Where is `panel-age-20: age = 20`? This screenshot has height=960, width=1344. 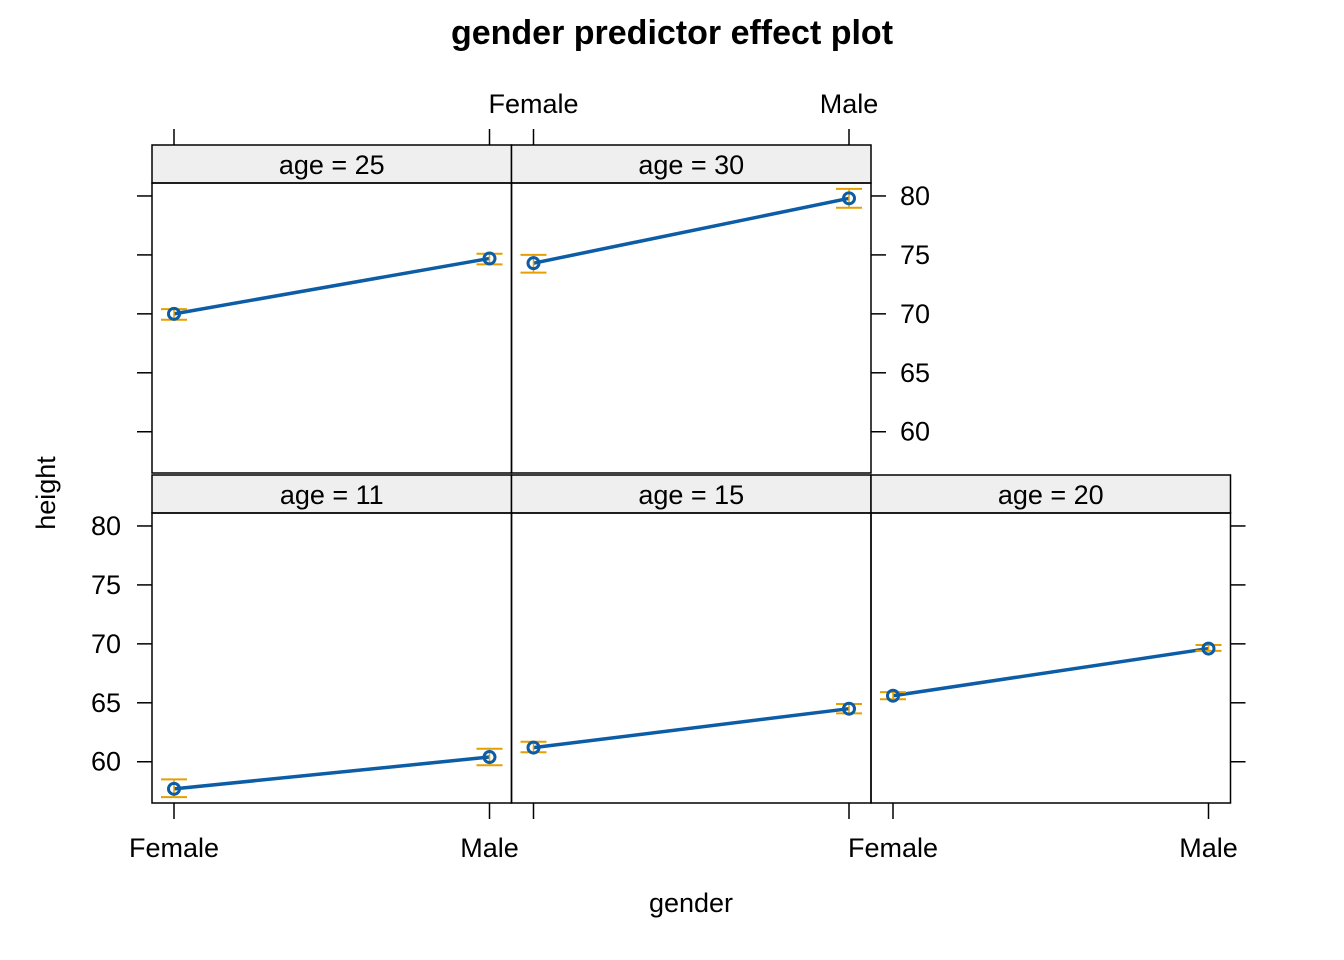
panel-age-20: age = 20 is located at coordinates (1051, 639).